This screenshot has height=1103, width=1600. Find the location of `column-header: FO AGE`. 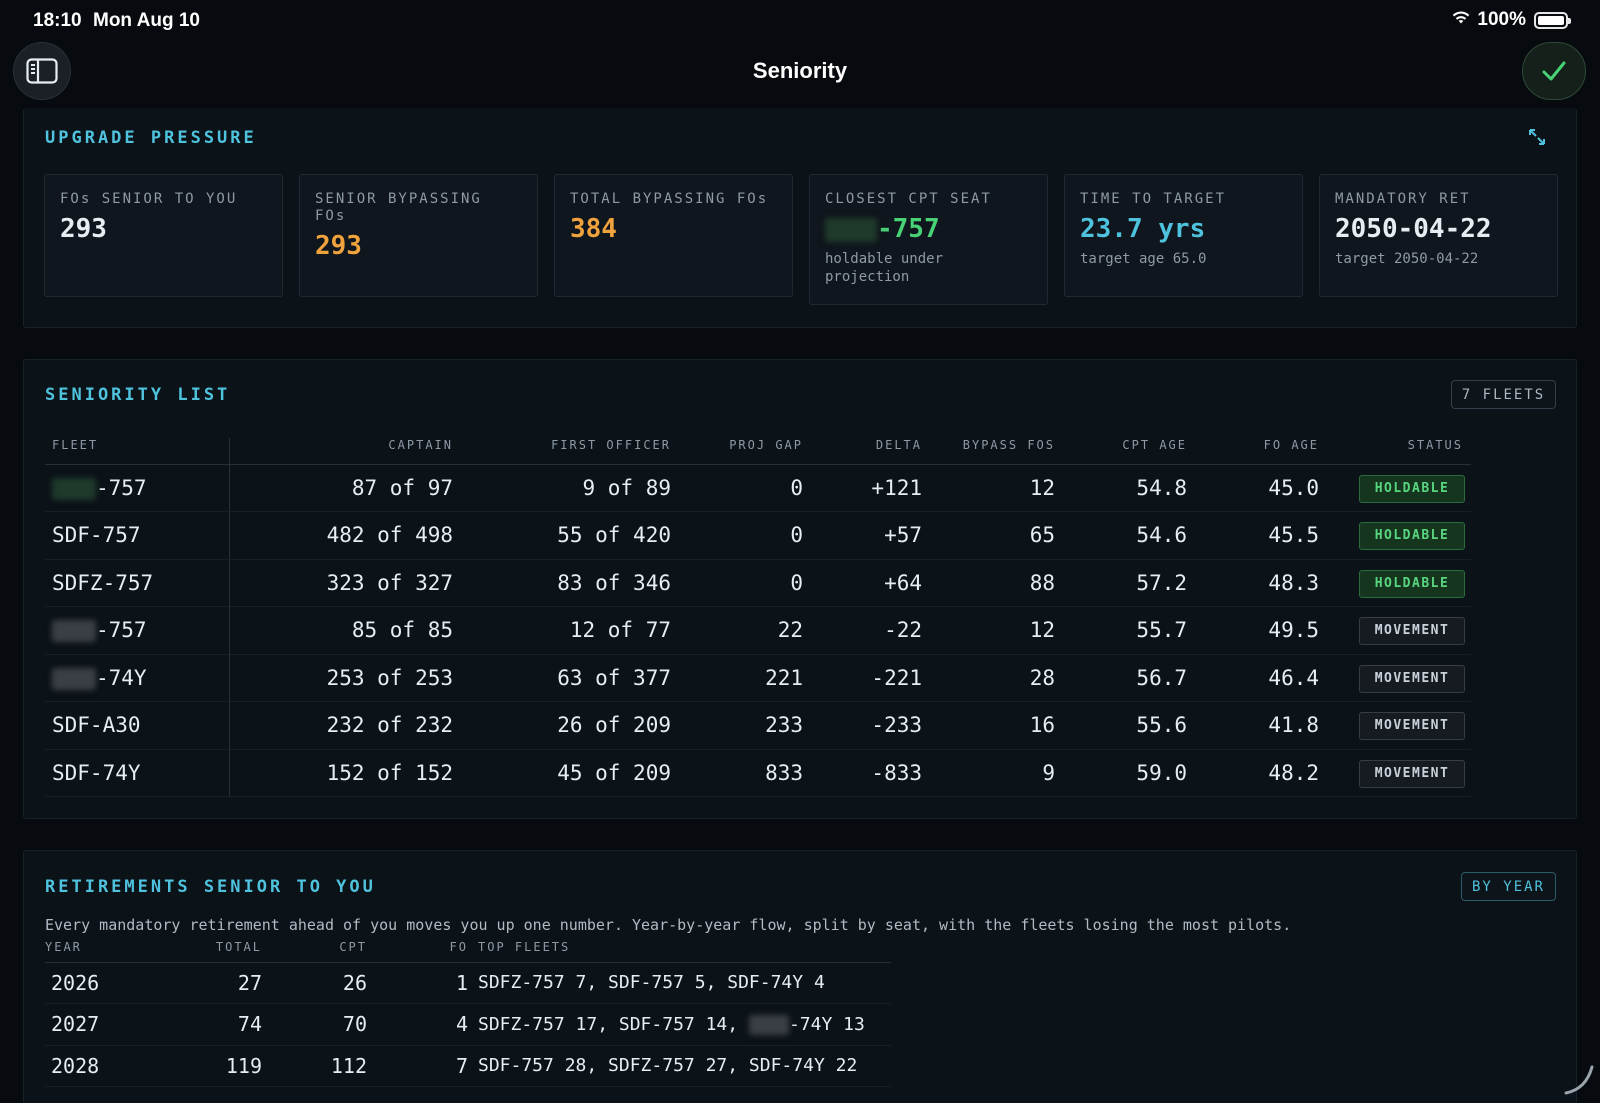

column-header: FO AGE is located at coordinates (1253, 451).